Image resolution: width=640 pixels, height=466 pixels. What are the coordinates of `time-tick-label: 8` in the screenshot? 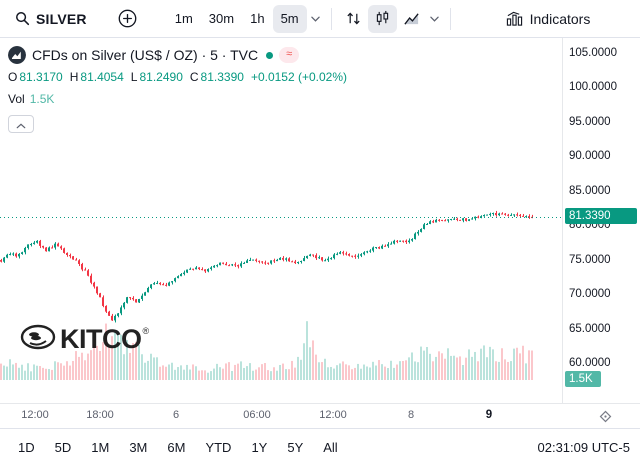 It's located at (411, 415).